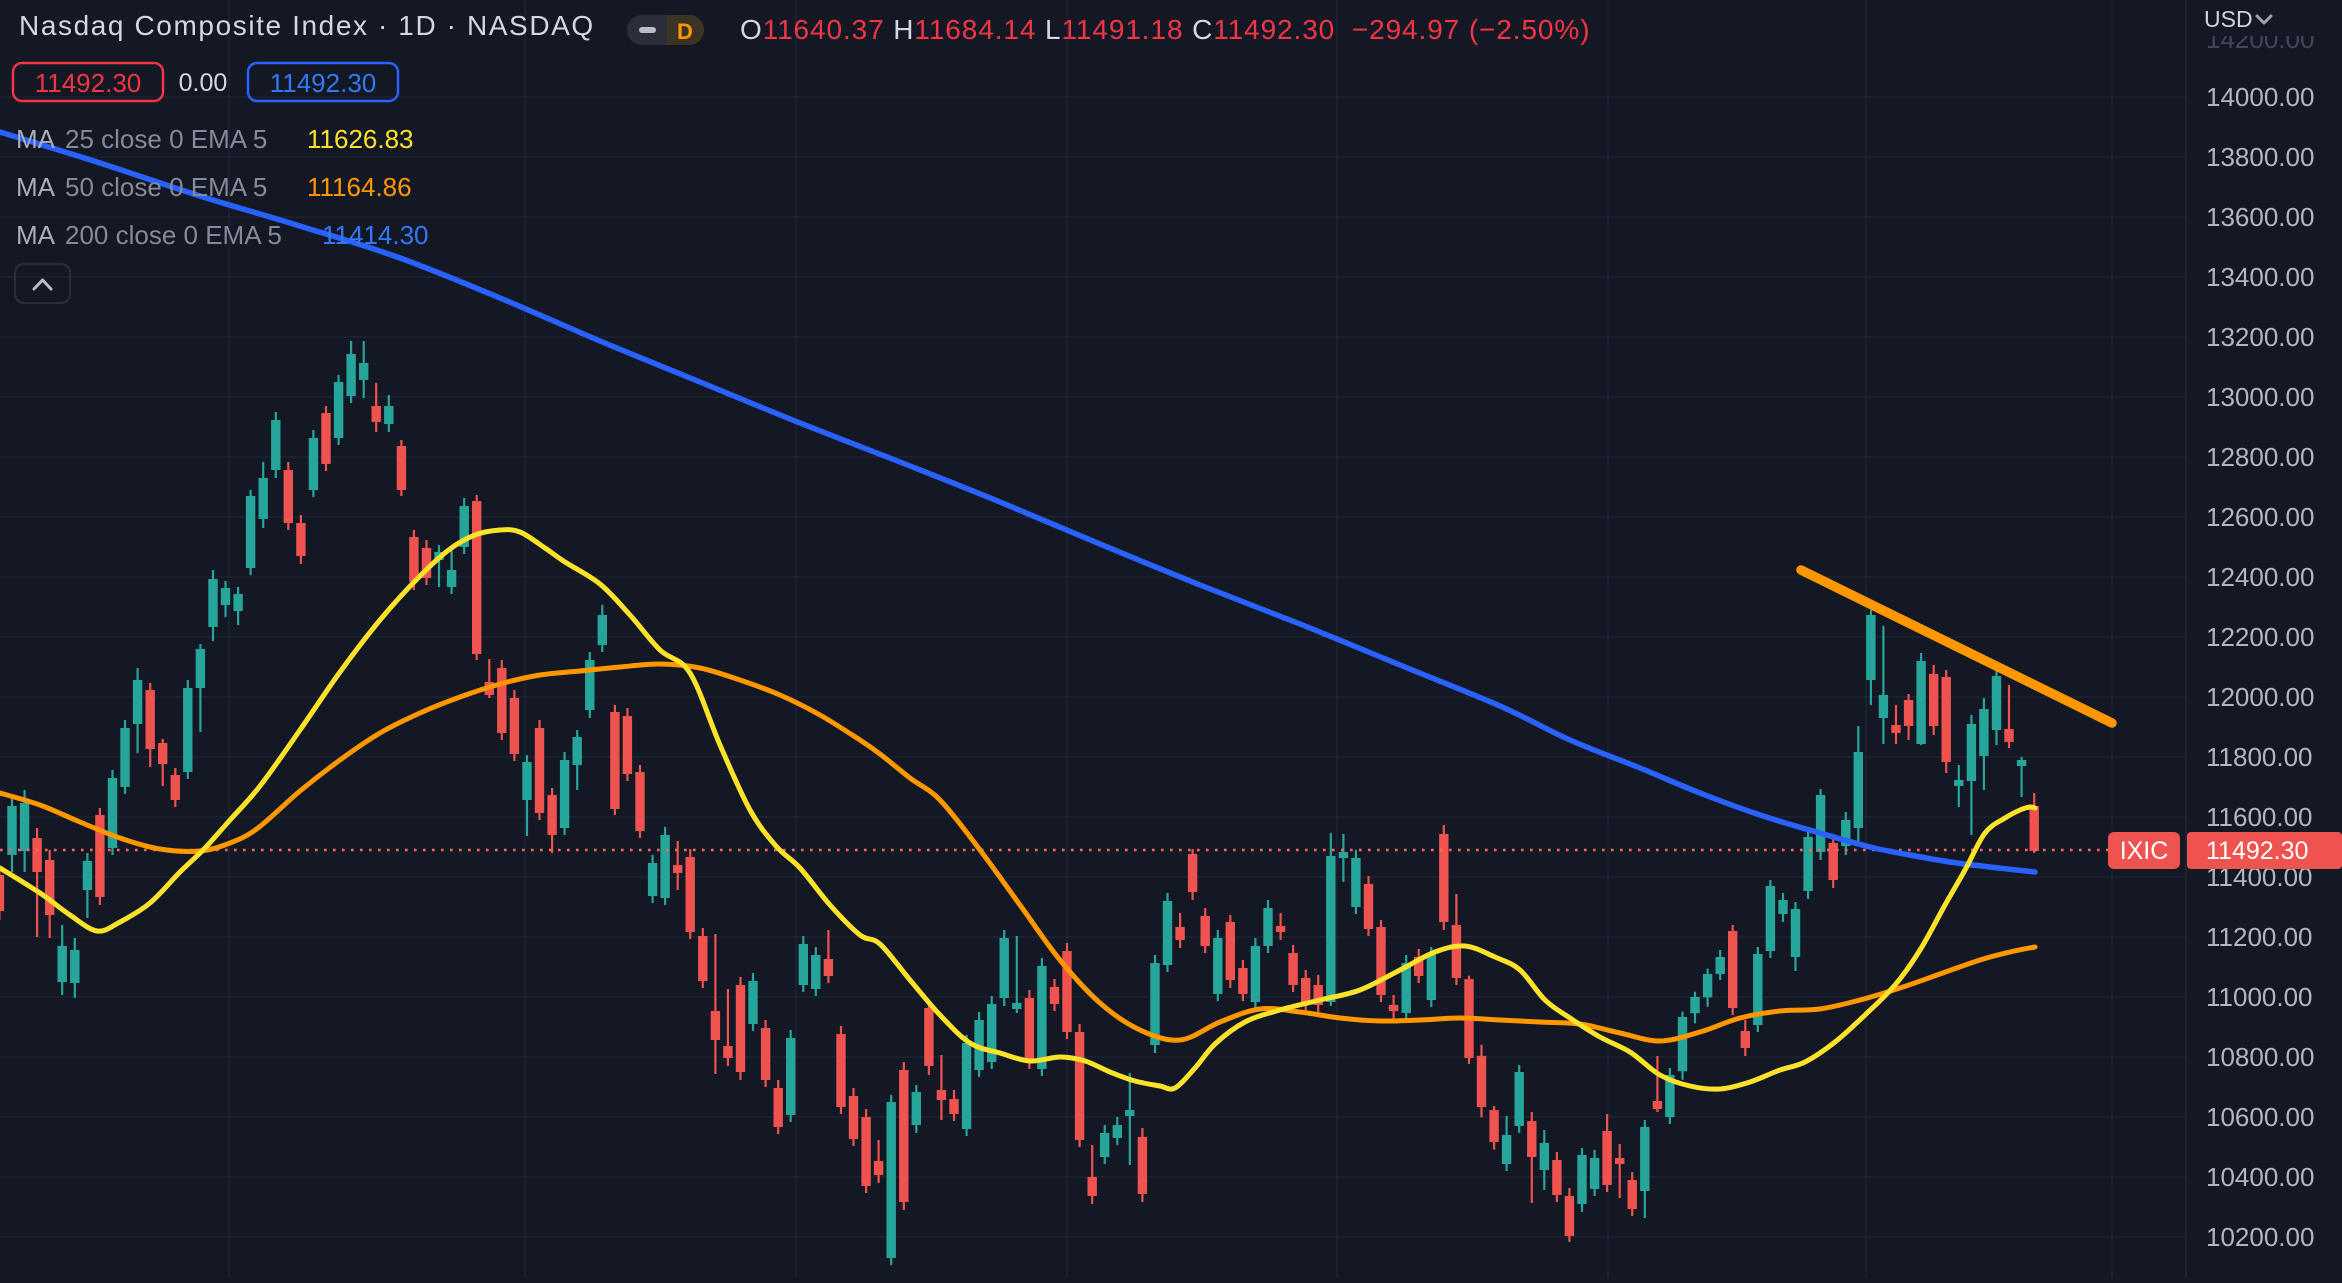  Describe the element at coordinates (2260, 157) in the screenshot. I see `svg-text: 13800.00` at that location.